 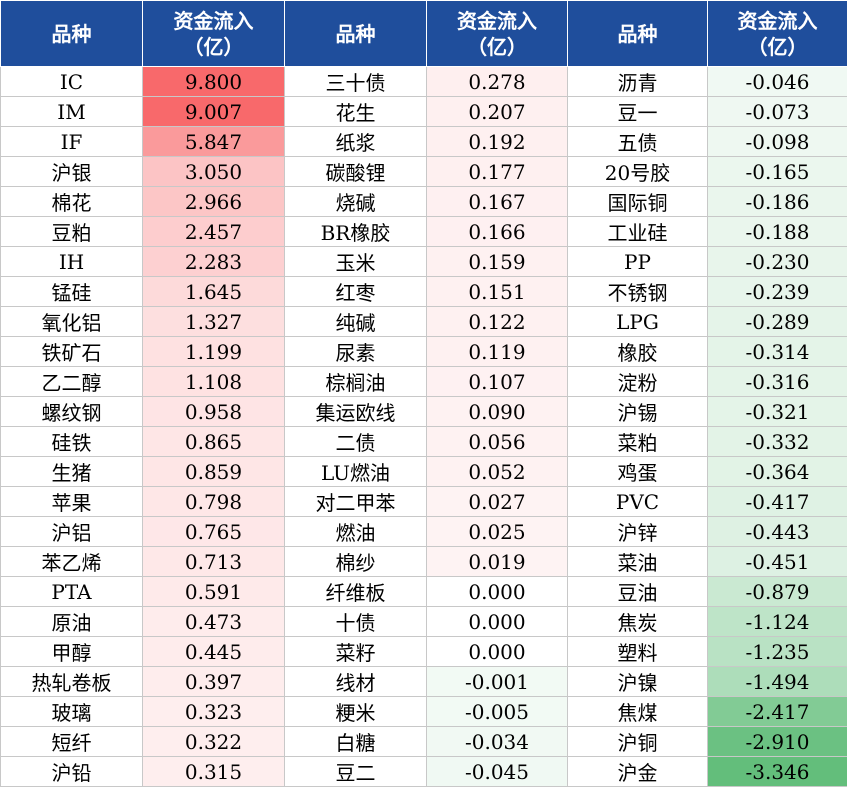 I want to click on commodity-name-cell: 苹果, so click(x=71, y=501).